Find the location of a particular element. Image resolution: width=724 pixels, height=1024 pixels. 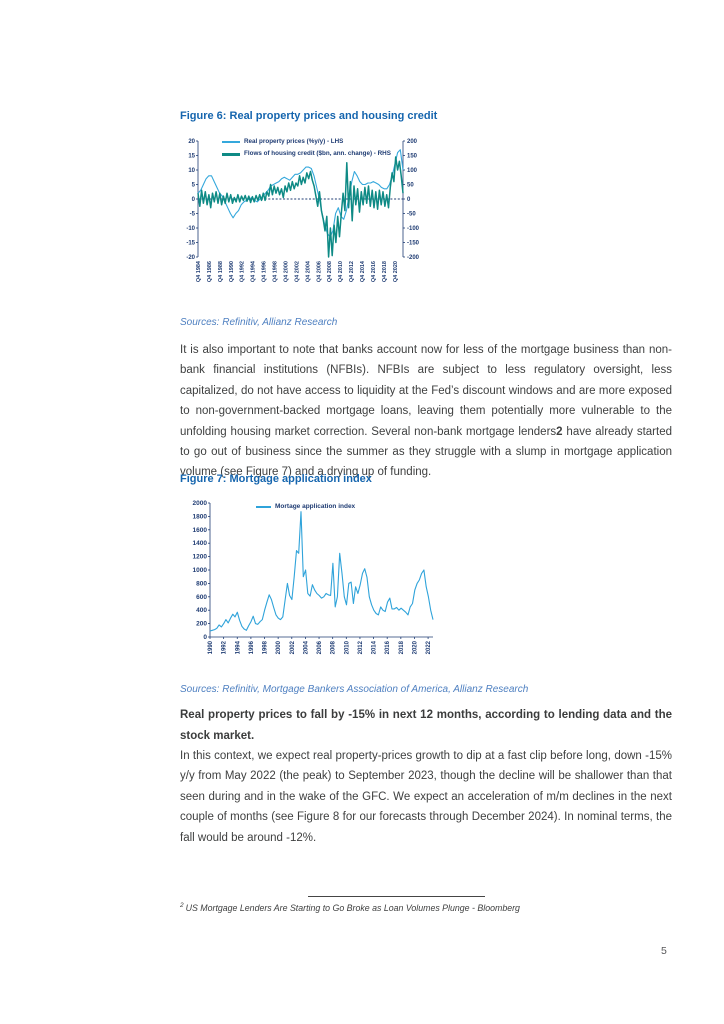

svg-text: 2008 is located at coordinates (334, 647).